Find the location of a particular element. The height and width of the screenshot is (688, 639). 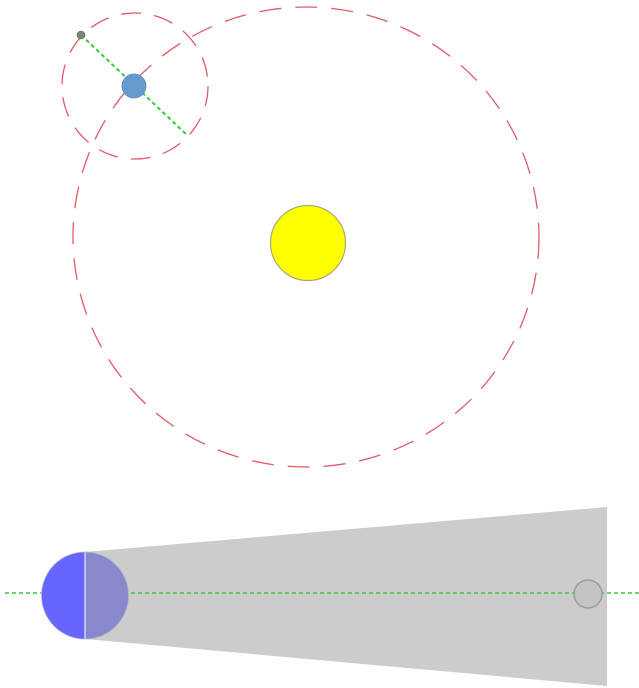

moon-orbit is located at coordinates (135, 86).